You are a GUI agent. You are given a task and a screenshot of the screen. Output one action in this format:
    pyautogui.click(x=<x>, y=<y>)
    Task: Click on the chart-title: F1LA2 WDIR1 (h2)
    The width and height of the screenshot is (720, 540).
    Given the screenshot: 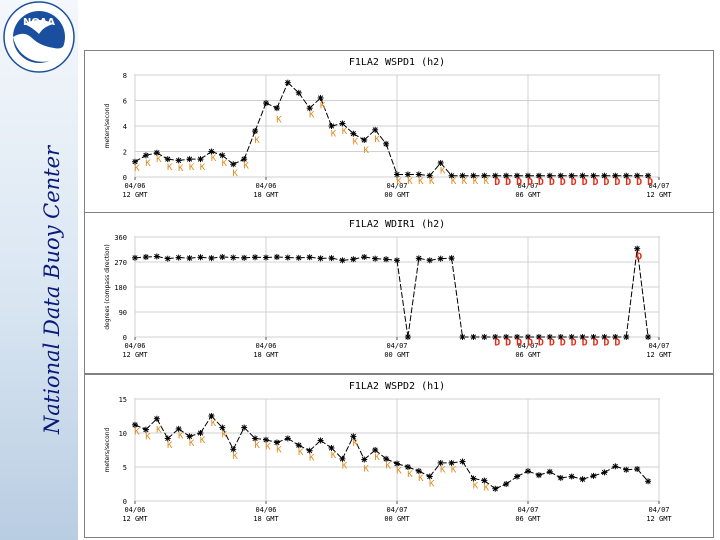 What is the action you would take?
    pyautogui.click(x=397, y=224)
    